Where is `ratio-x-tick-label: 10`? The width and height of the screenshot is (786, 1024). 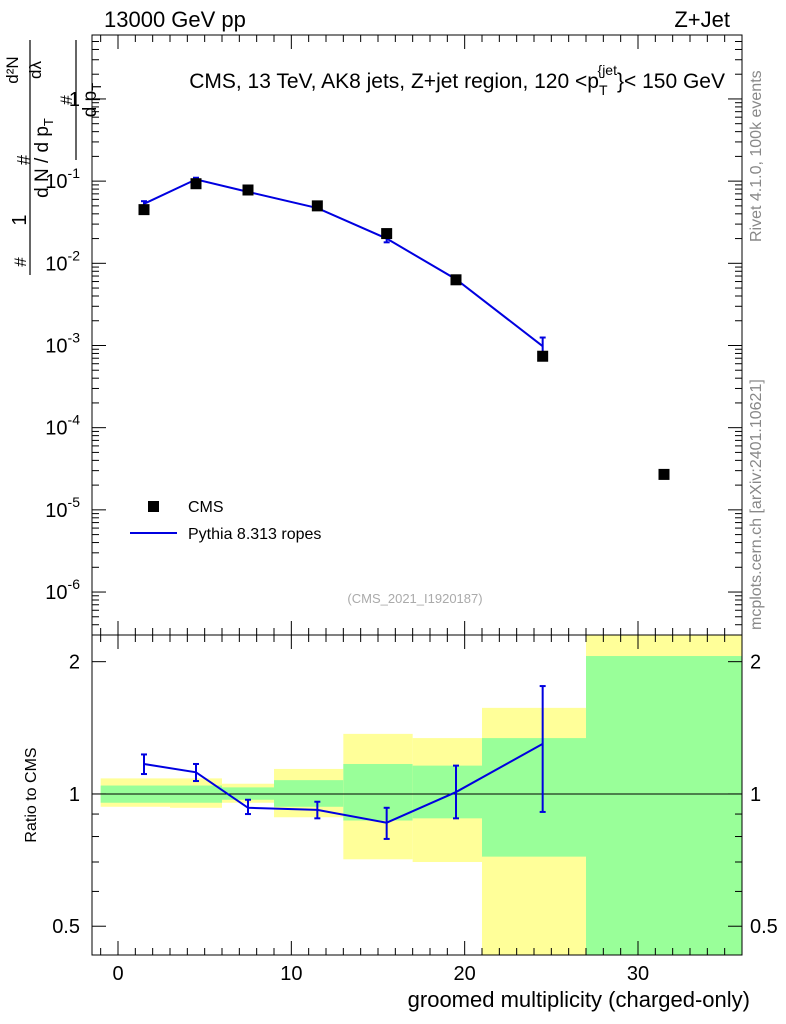 ratio-x-tick-label: 10 is located at coordinates (291, 974).